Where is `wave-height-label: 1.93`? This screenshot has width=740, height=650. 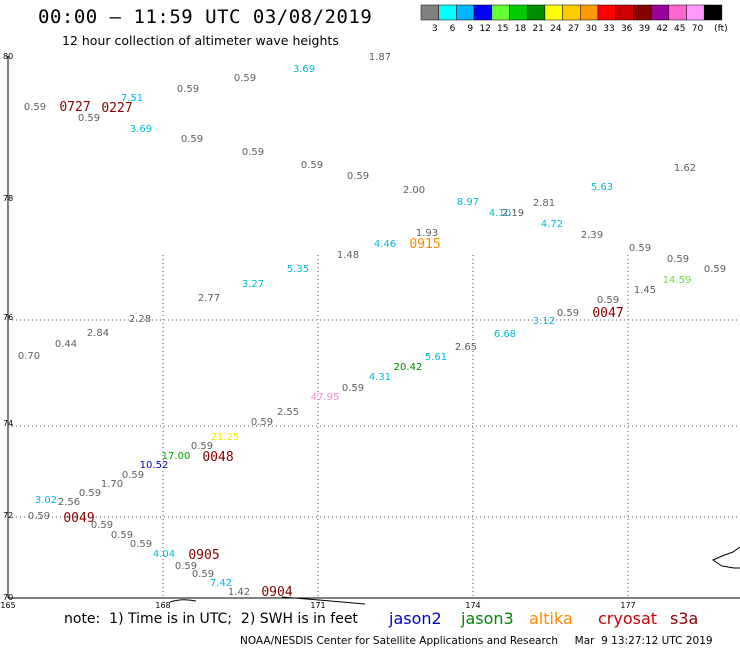 wave-height-label: 1.93 is located at coordinates (427, 233).